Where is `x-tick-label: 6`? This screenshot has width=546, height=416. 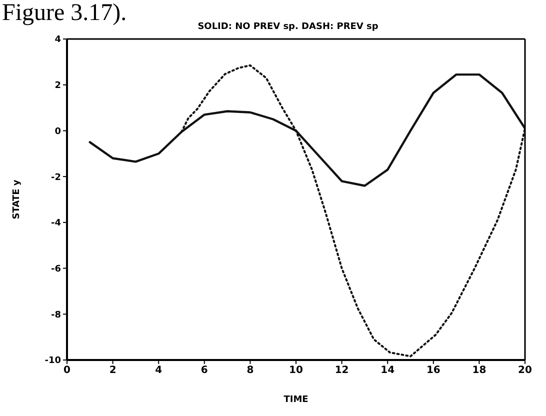 x-tick-label: 6 is located at coordinates (204, 370).